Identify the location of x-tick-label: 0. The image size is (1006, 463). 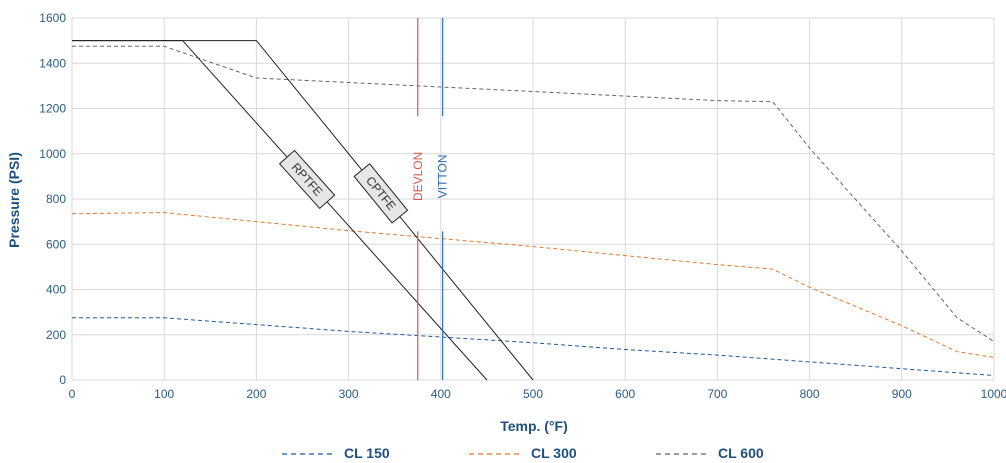
(72, 394).